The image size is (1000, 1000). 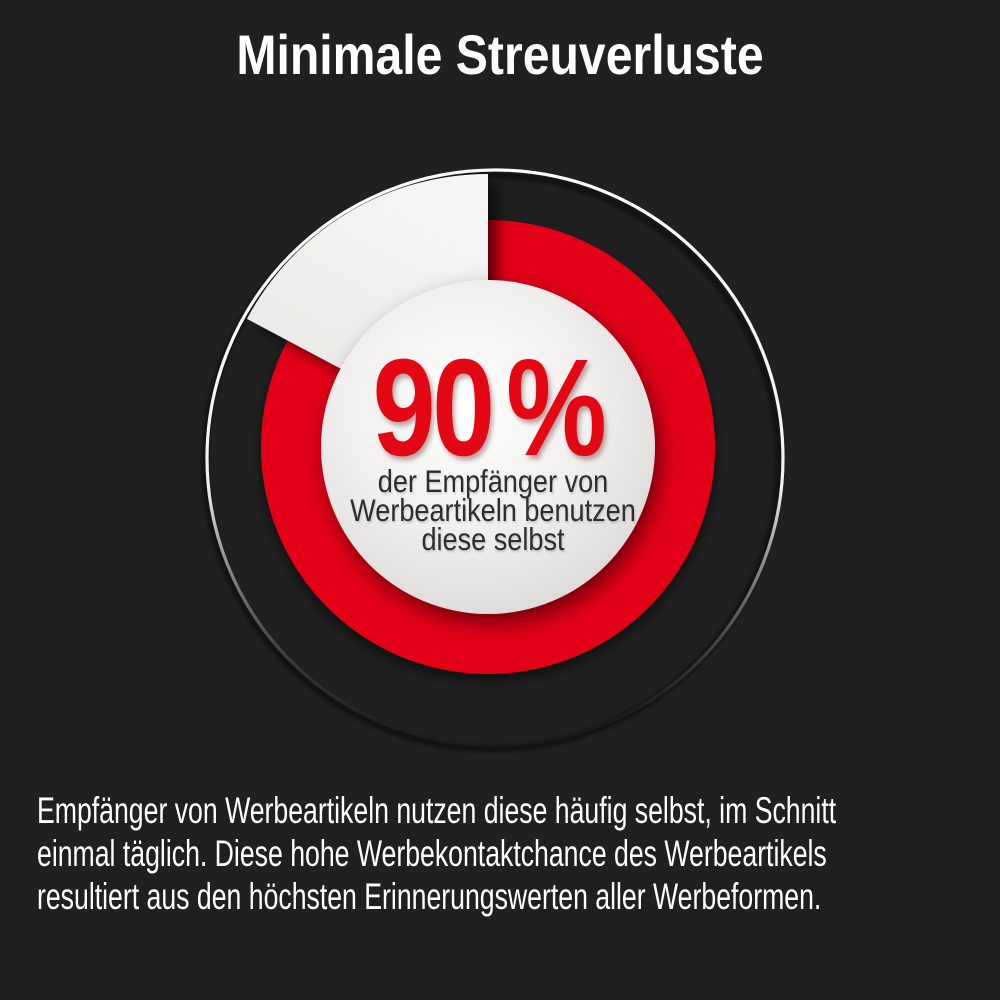 I want to click on caption-line-1: der Empfänger von, so click(x=493, y=481).